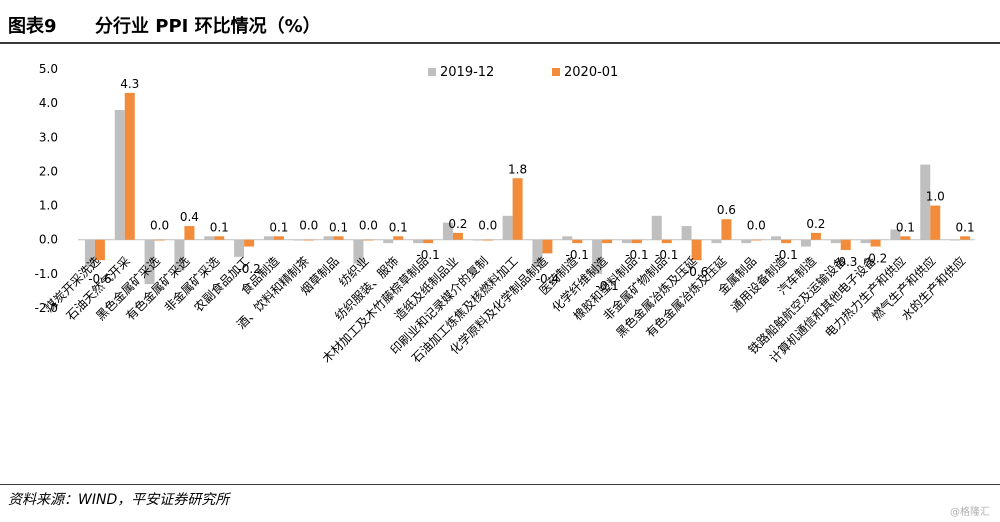 The image size is (1000, 522). Describe the element at coordinates (970, 512) in the screenshot. I see `watermark: @格隆汇` at that location.